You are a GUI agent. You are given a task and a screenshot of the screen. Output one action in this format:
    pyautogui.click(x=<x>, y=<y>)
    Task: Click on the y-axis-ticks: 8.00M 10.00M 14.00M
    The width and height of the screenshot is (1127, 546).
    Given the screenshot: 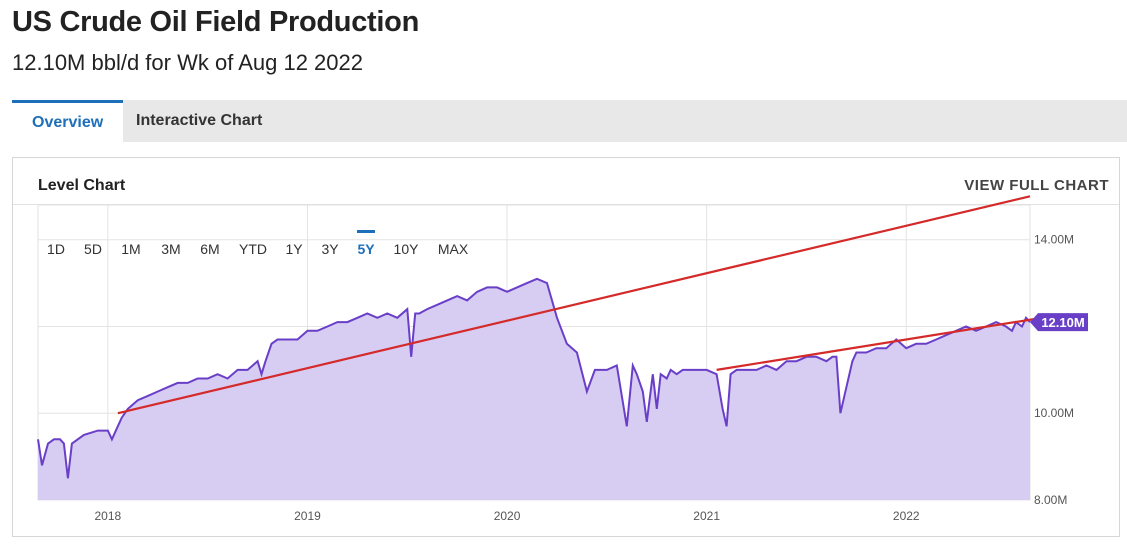 What is the action you would take?
    pyautogui.click(x=1054, y=370)
    